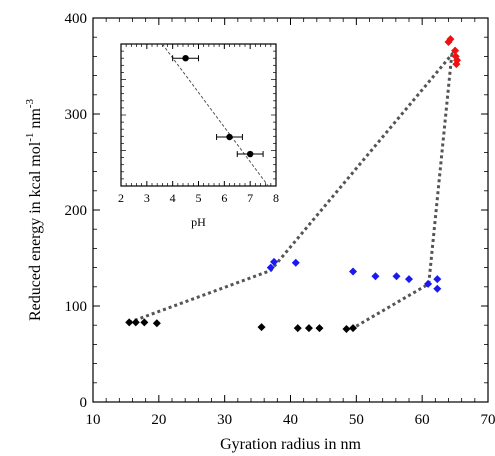 This screenshot has width=495, height=456. Describe the element at coordinates (224, 198) in the screenshot. I see `inset-x-tick-label: 6` at that location.